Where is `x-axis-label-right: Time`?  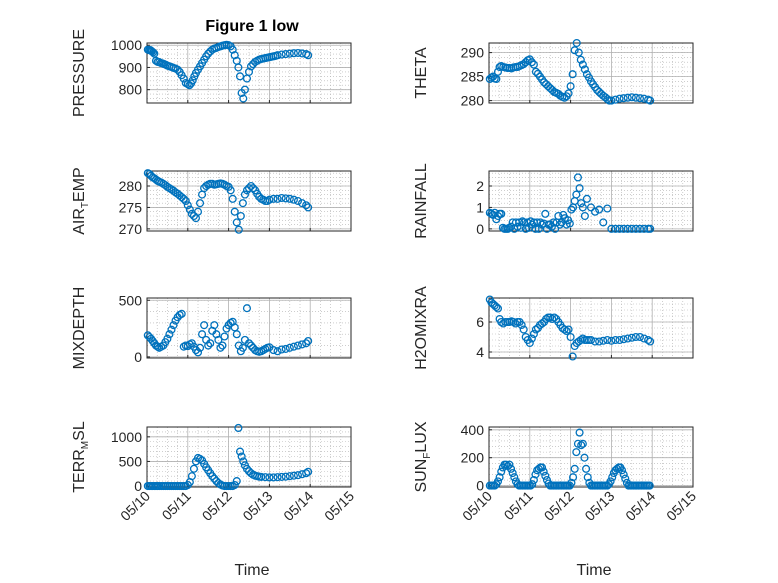 x-axis-label-right: Time is located at coordinates (594, 570).